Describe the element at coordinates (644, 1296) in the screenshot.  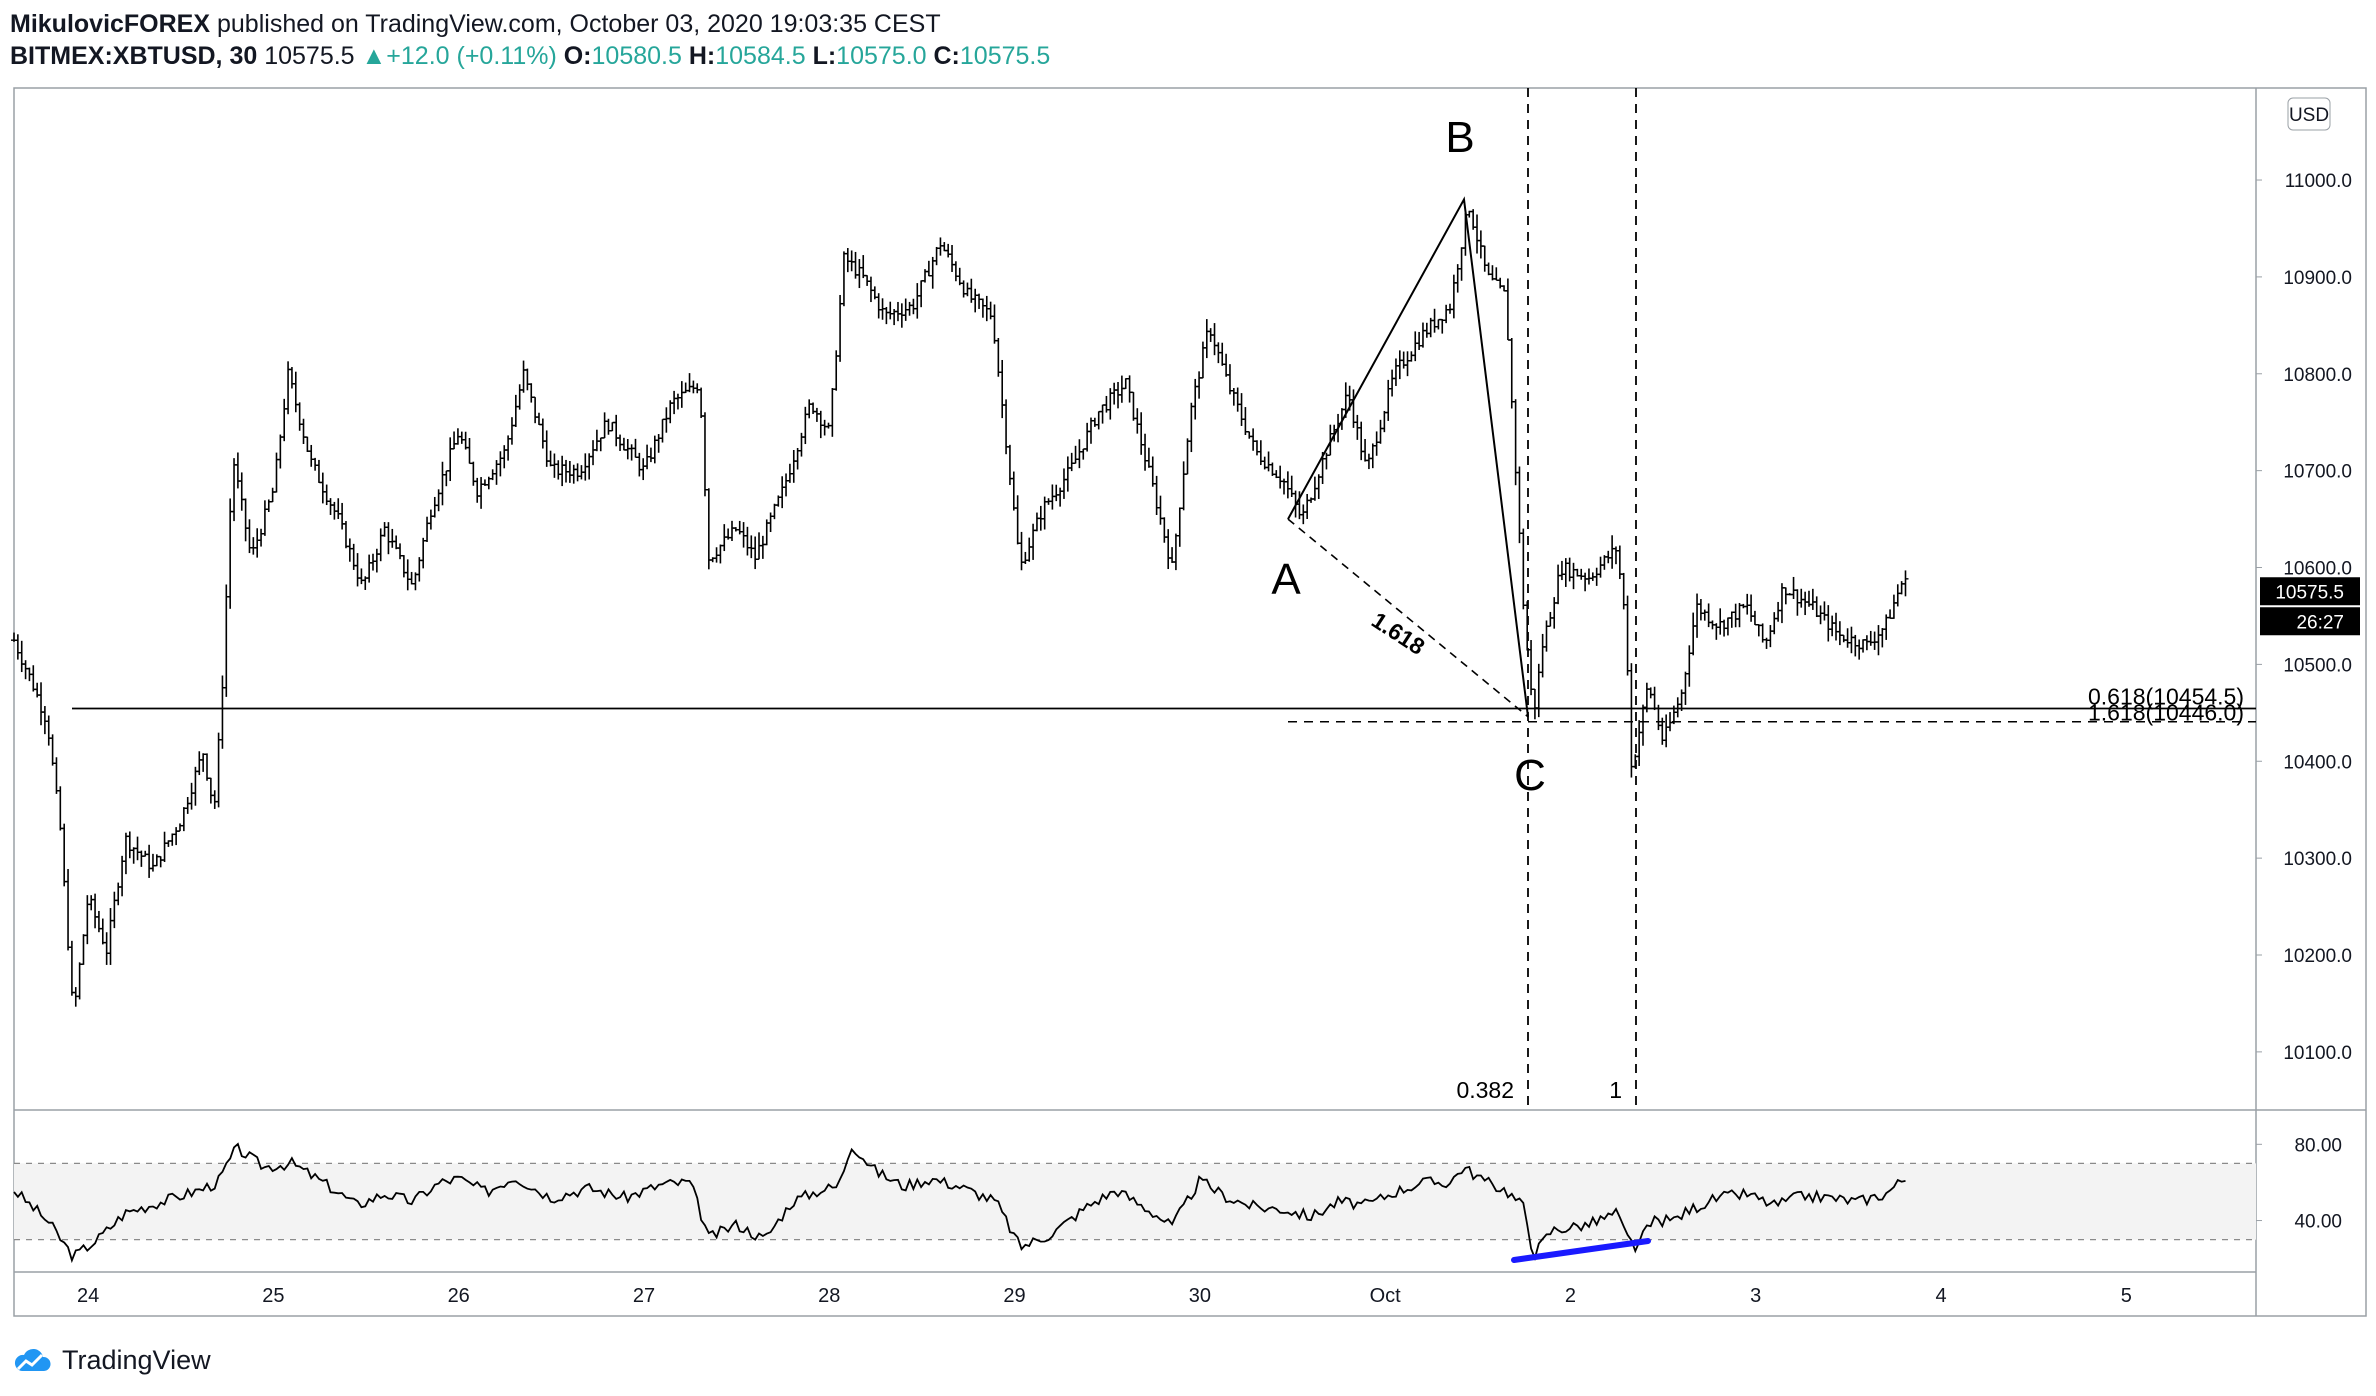
I see `time-tick-label: 27` at that location.